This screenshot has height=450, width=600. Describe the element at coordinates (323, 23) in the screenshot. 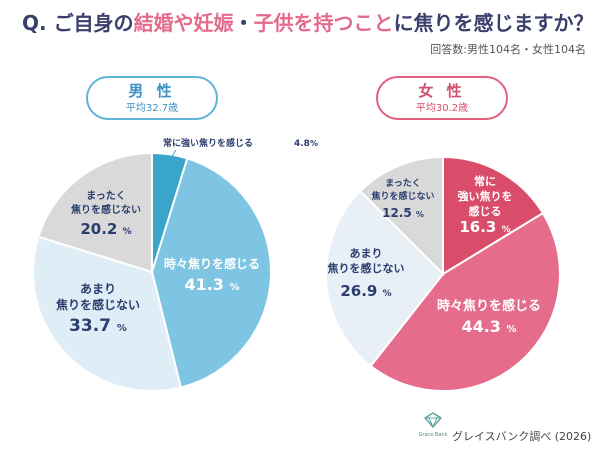

I see `title-highlight-children: 子供を持つこと` at that location.